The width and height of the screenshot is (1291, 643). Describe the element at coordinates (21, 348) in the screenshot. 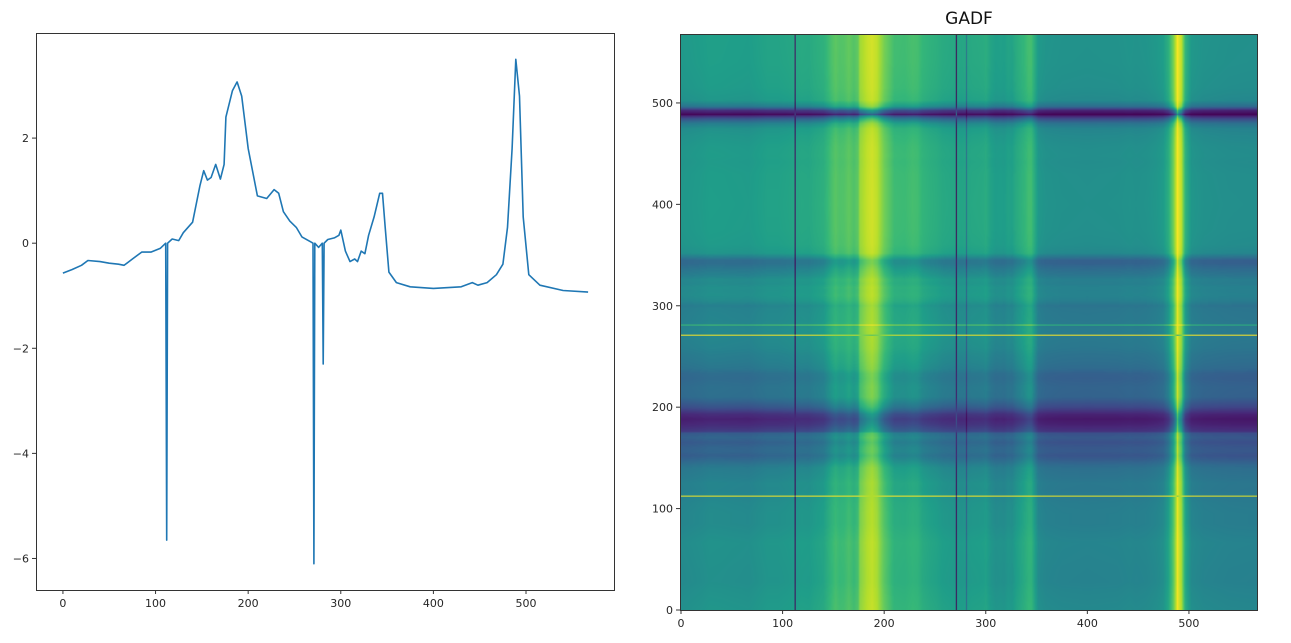

I see `y-tick-label: −2` at that location.